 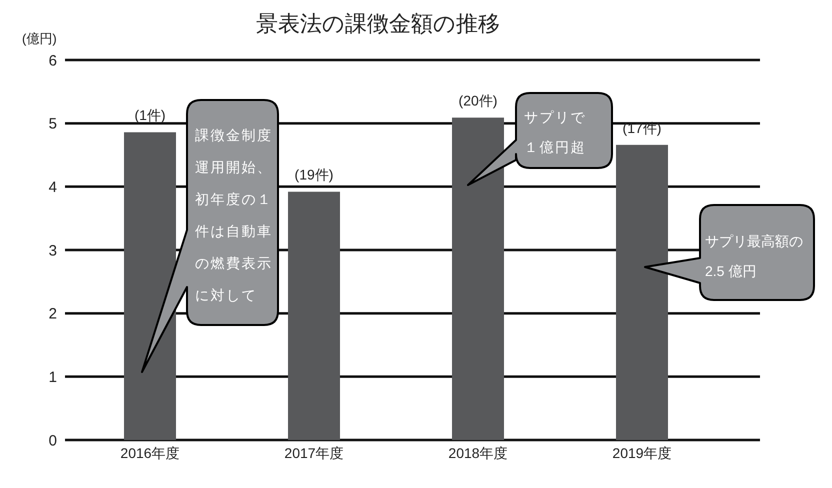 What do you see at coordinates (52, 61) in the screenshot?
I see `y-tick-label: 6` at bounding box center [52, 61].